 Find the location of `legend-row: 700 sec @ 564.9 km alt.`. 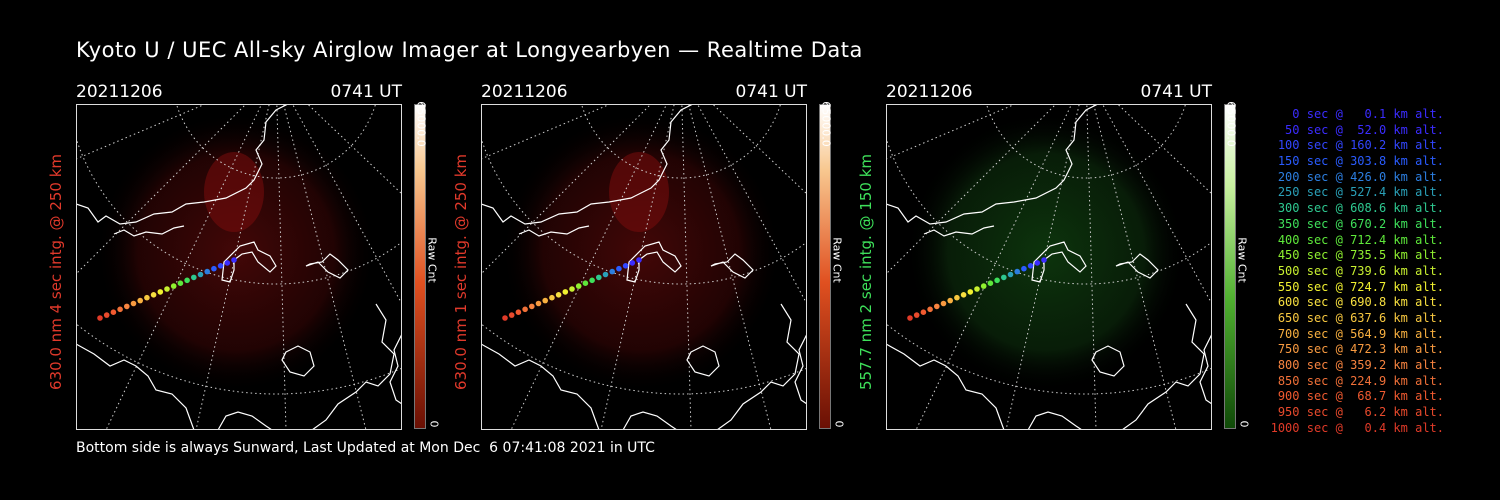

legend-row: 700 sec @ 564.9 km alt. is located at coordinates (1360, 333).